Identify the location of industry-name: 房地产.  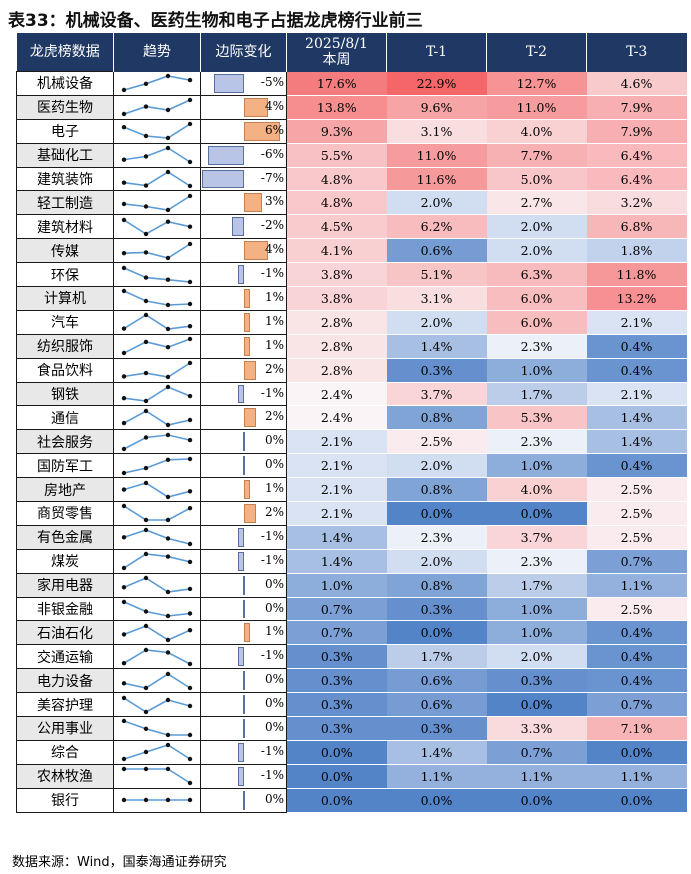
(65, 490).